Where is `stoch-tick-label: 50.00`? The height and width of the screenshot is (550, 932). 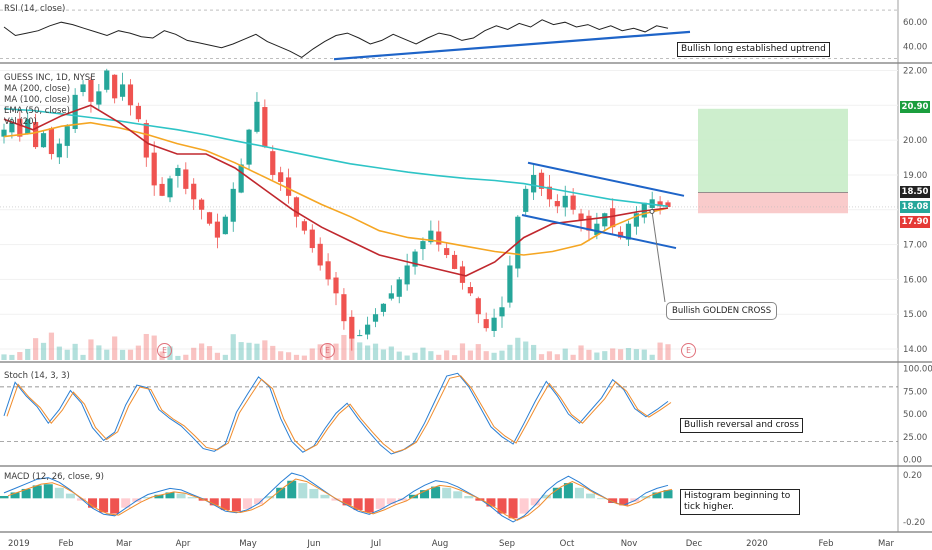 stoch-tick-label: 50.00 is located at coordinates (915, 415).